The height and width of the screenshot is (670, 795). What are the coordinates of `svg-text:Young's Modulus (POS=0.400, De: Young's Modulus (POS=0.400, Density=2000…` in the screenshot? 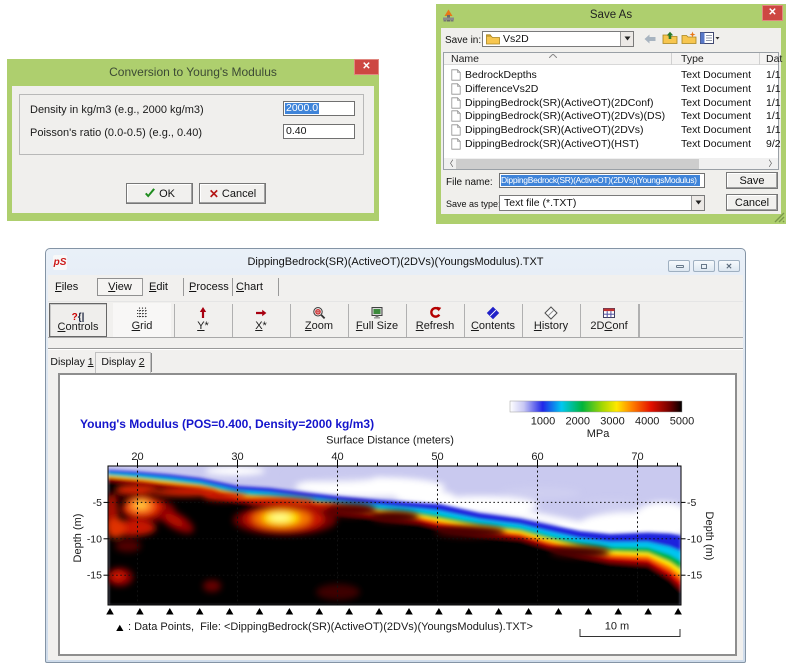 It's located at (227, 424).